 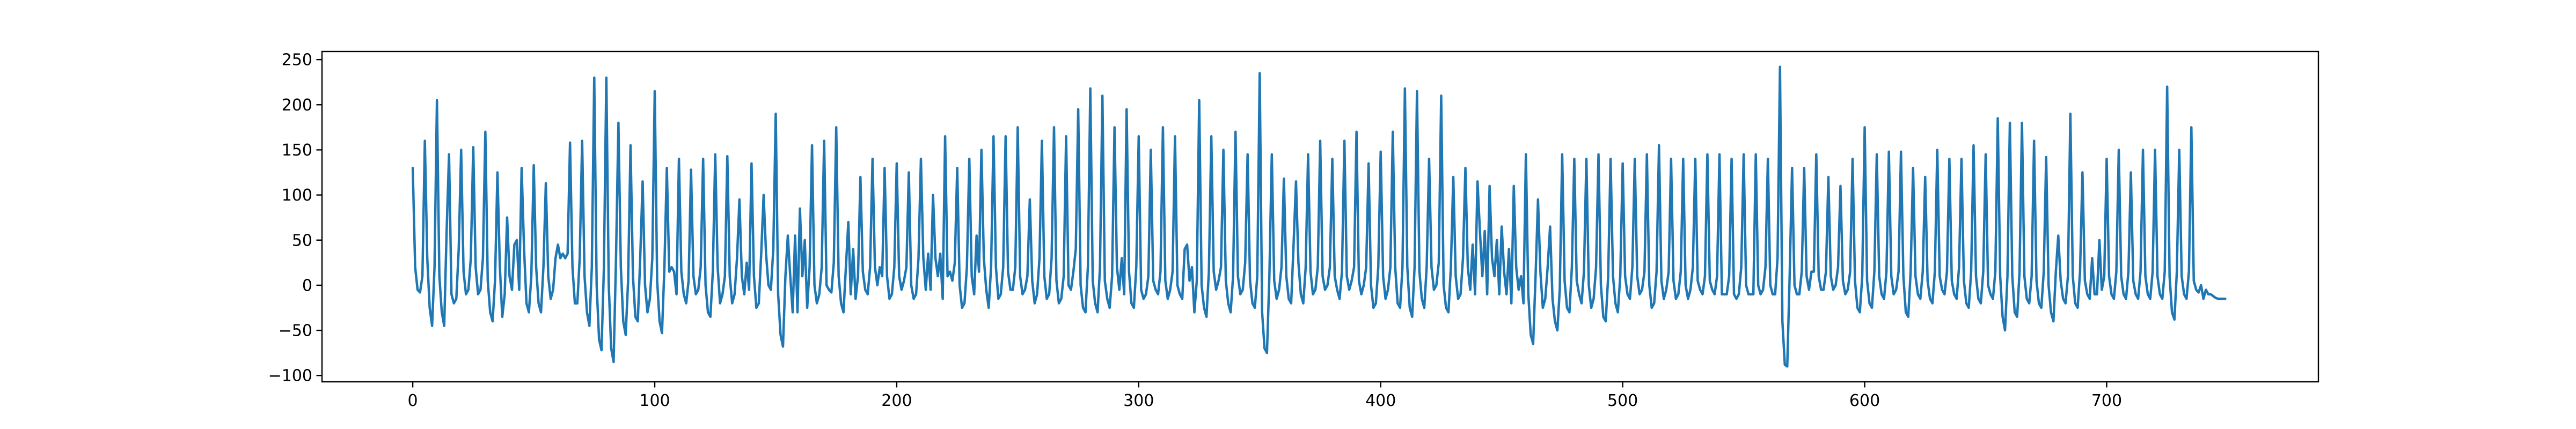 I want to click on y-tick-label: 250, so click(x=297, y=60).